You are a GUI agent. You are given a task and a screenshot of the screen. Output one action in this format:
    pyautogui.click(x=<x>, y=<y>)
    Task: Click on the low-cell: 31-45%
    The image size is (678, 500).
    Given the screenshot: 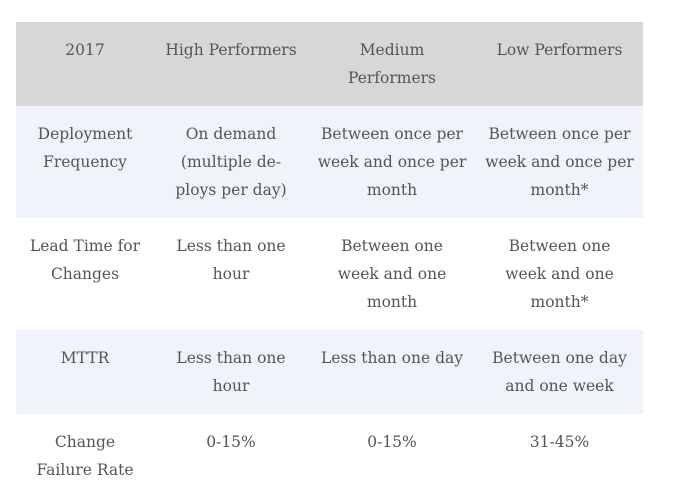 What is the action you would take?
    pyautogui.click(x=559, y=442)
    